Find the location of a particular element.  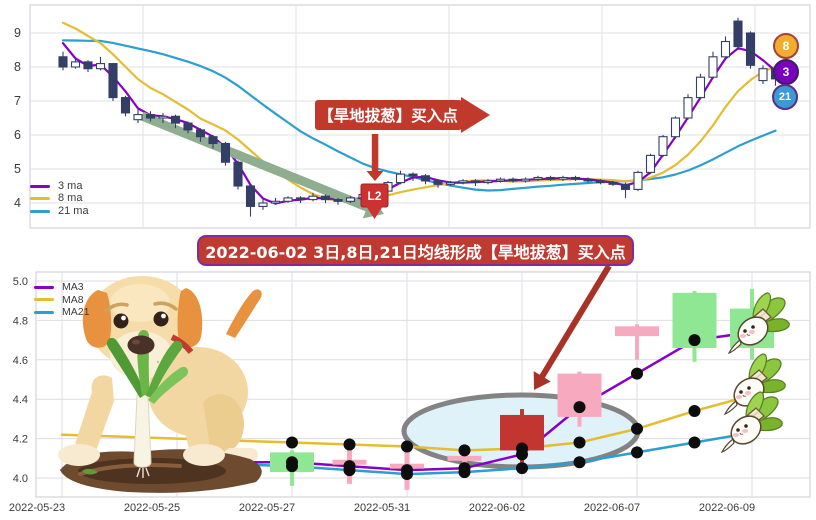

y-axis-label: 4.2 is located at coordinates (20, 440).